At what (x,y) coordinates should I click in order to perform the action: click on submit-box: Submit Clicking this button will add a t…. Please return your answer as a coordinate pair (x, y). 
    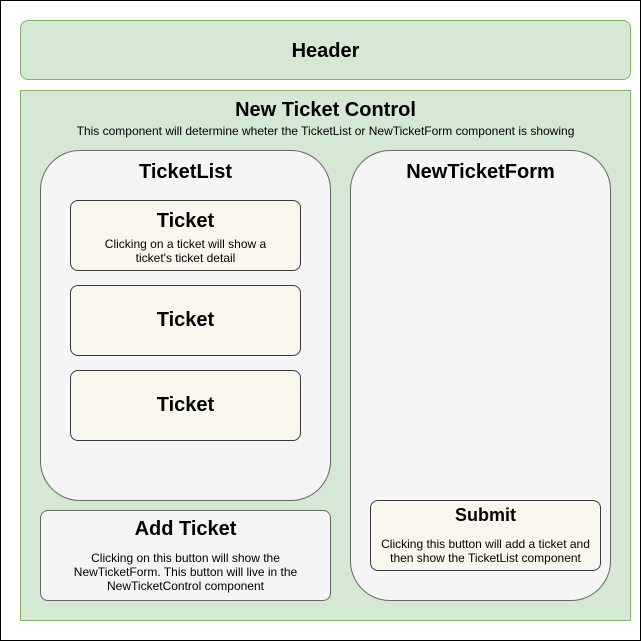
    Looking at the image, I should click on (485, 535).